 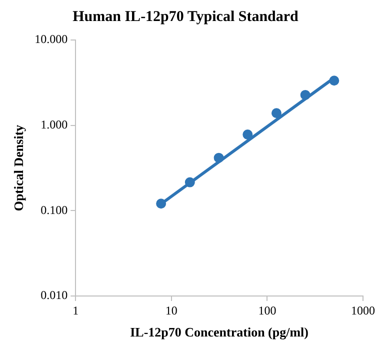 What do you see at coordinates (54, 209) in the screenshot?
I see `y-tick-label: 0.100` at bounding box center [54, 209].